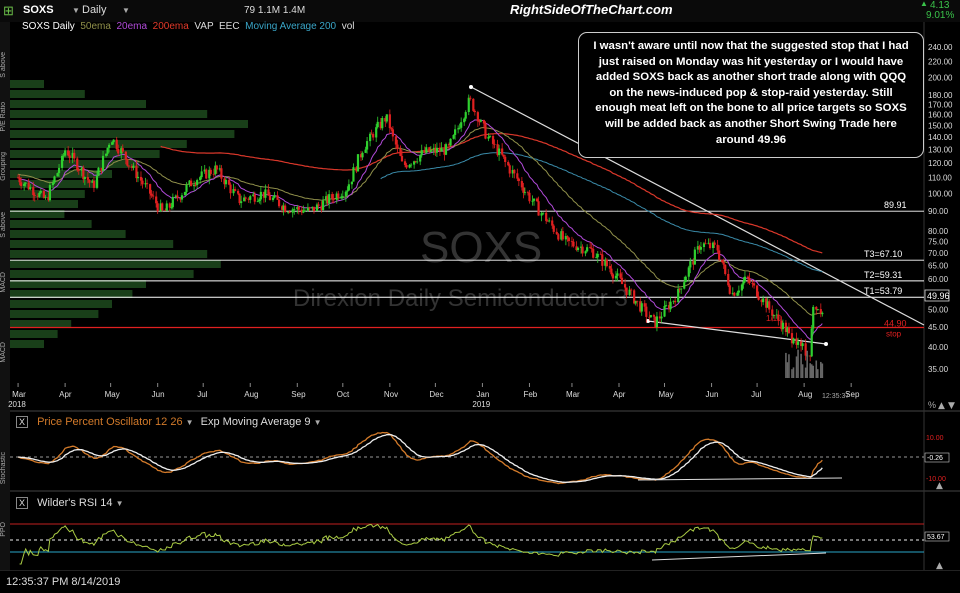 This screenshot has width=960, height=593. What do you see at coordinates (95, 26) in the screenshot?
I see `legend-item: 50ema` at bounding box center [95, 26].